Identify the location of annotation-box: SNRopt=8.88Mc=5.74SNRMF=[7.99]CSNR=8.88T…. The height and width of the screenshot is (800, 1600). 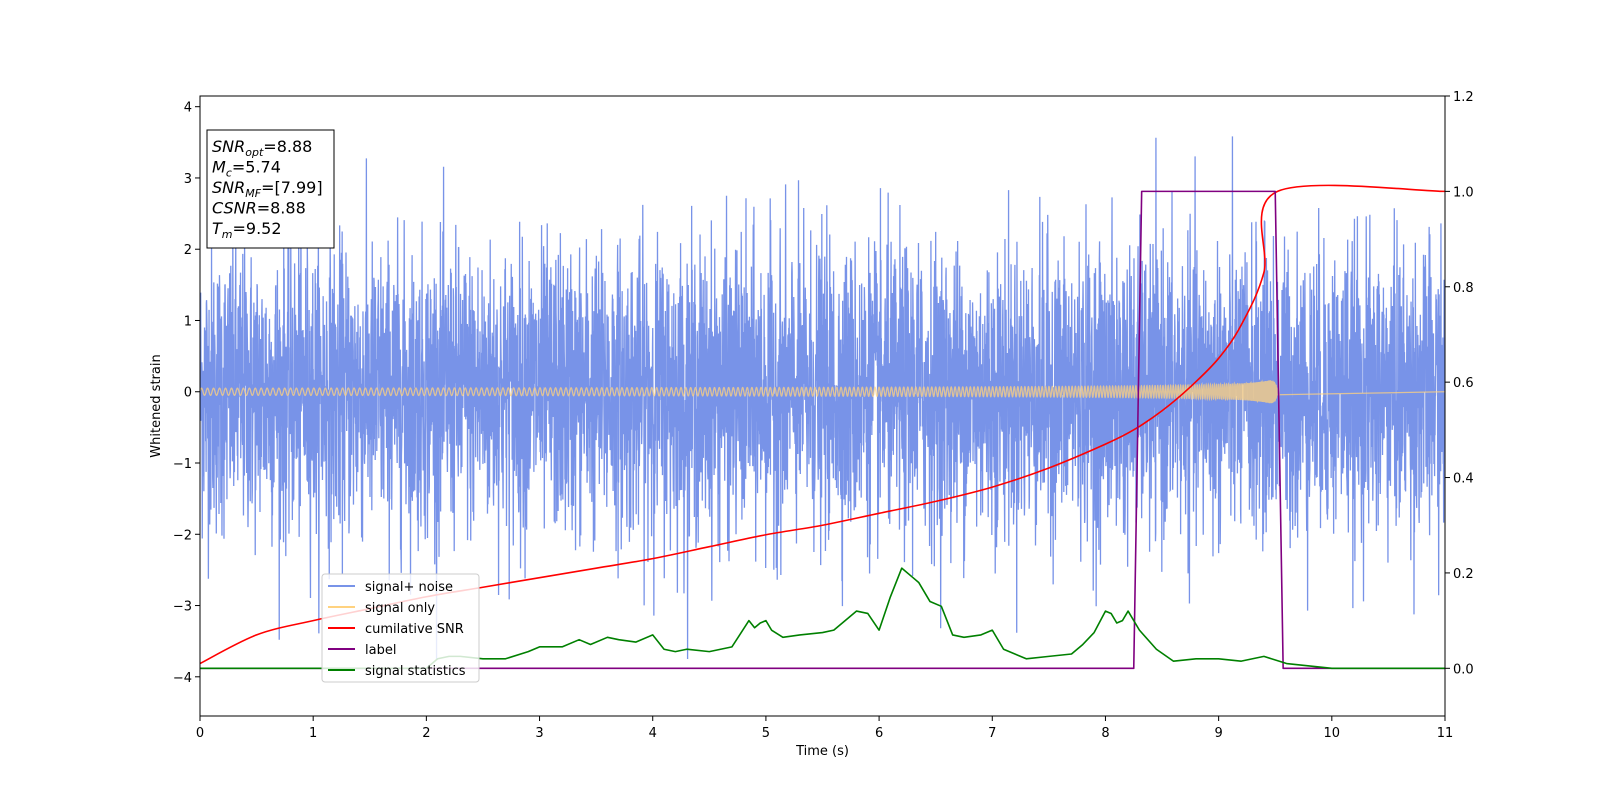
(270, 189).